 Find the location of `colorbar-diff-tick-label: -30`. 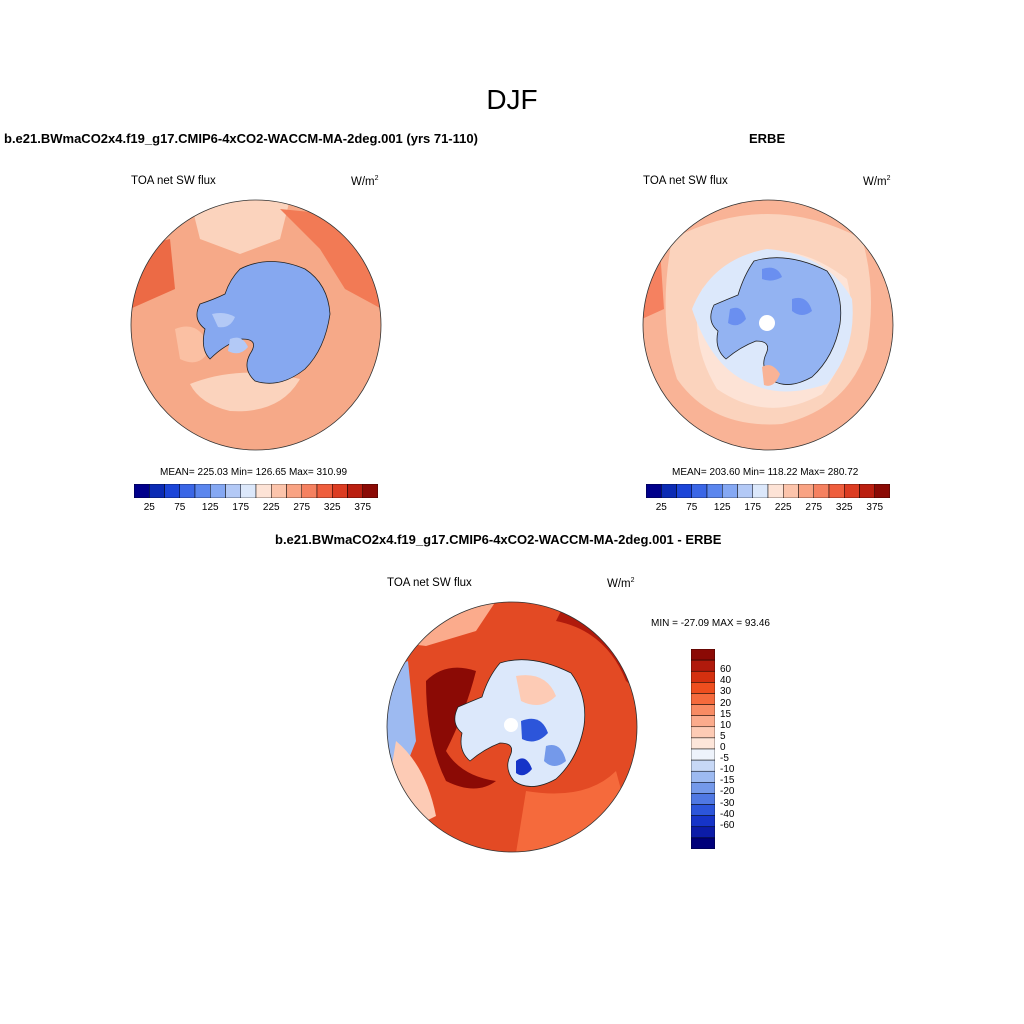

colorbar-diff-tick-label: -30 is located at coordinates (727, 803).